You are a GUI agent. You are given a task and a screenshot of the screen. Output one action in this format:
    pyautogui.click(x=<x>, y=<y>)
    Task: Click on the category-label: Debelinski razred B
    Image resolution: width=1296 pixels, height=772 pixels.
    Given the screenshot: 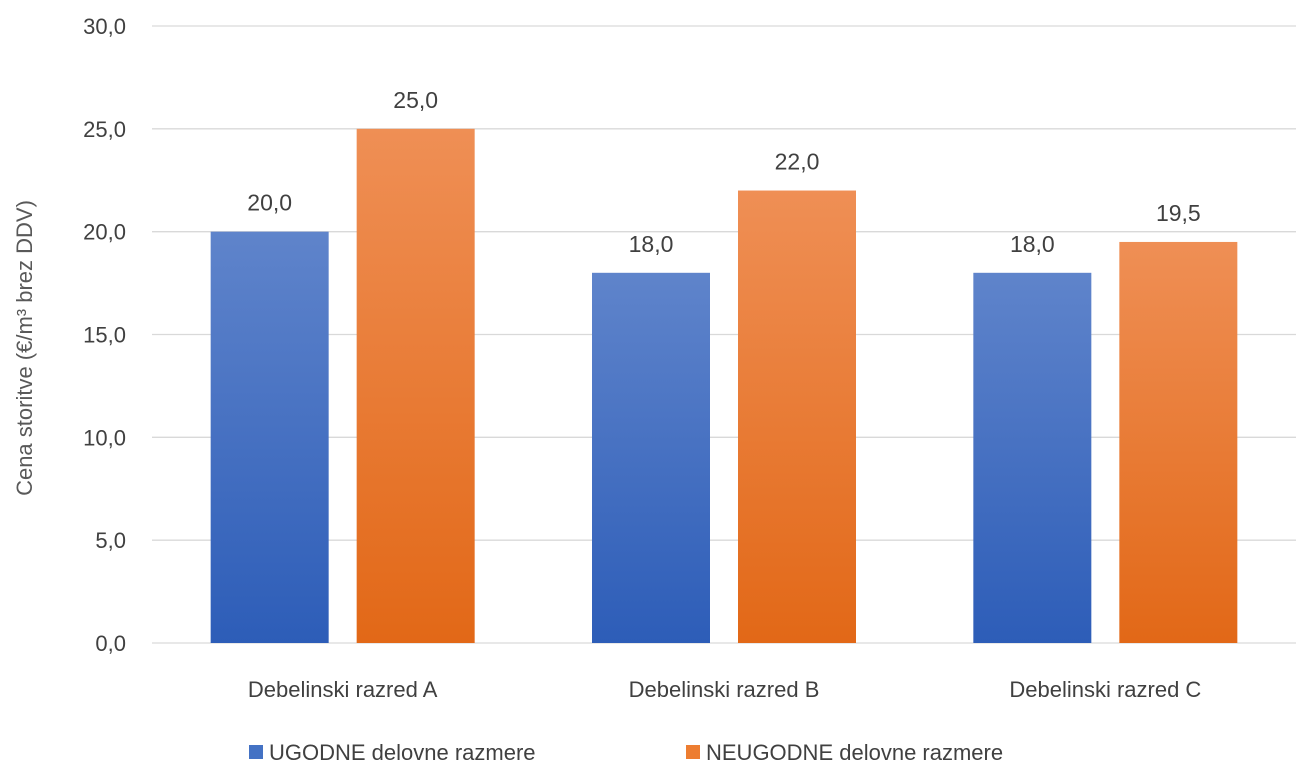 What is the action you would take?
    pyautogui.click(x=724, y=689)
    